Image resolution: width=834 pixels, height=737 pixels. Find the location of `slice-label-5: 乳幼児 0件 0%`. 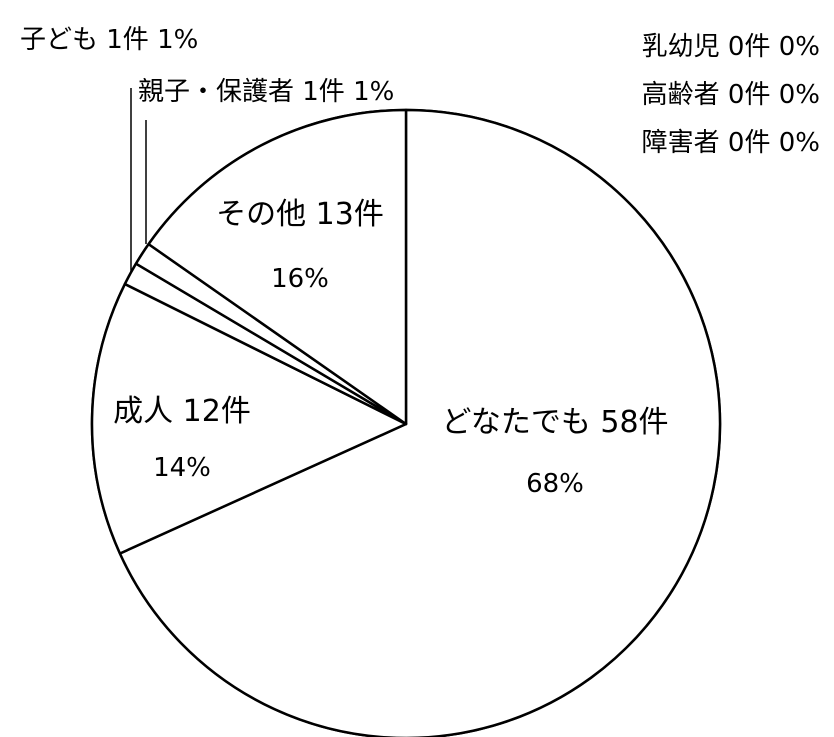

slice-label-5: 乳幼児 0件 0% is located at coordinates (731, 47).